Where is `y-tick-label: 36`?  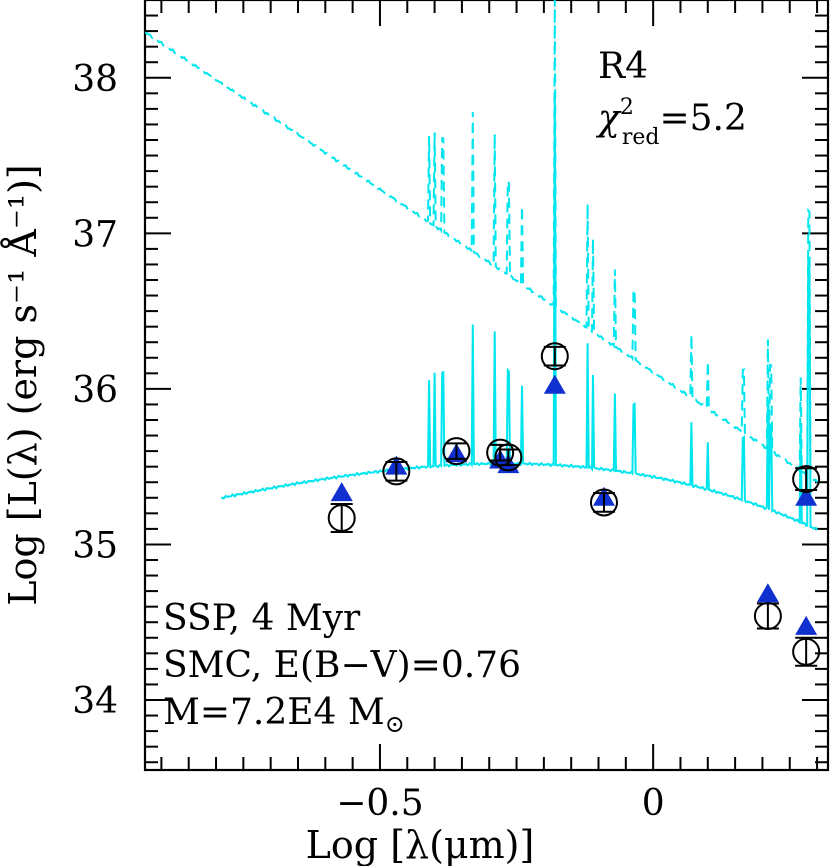 y-tick-label: 36 is located at coordinates (95, 390).